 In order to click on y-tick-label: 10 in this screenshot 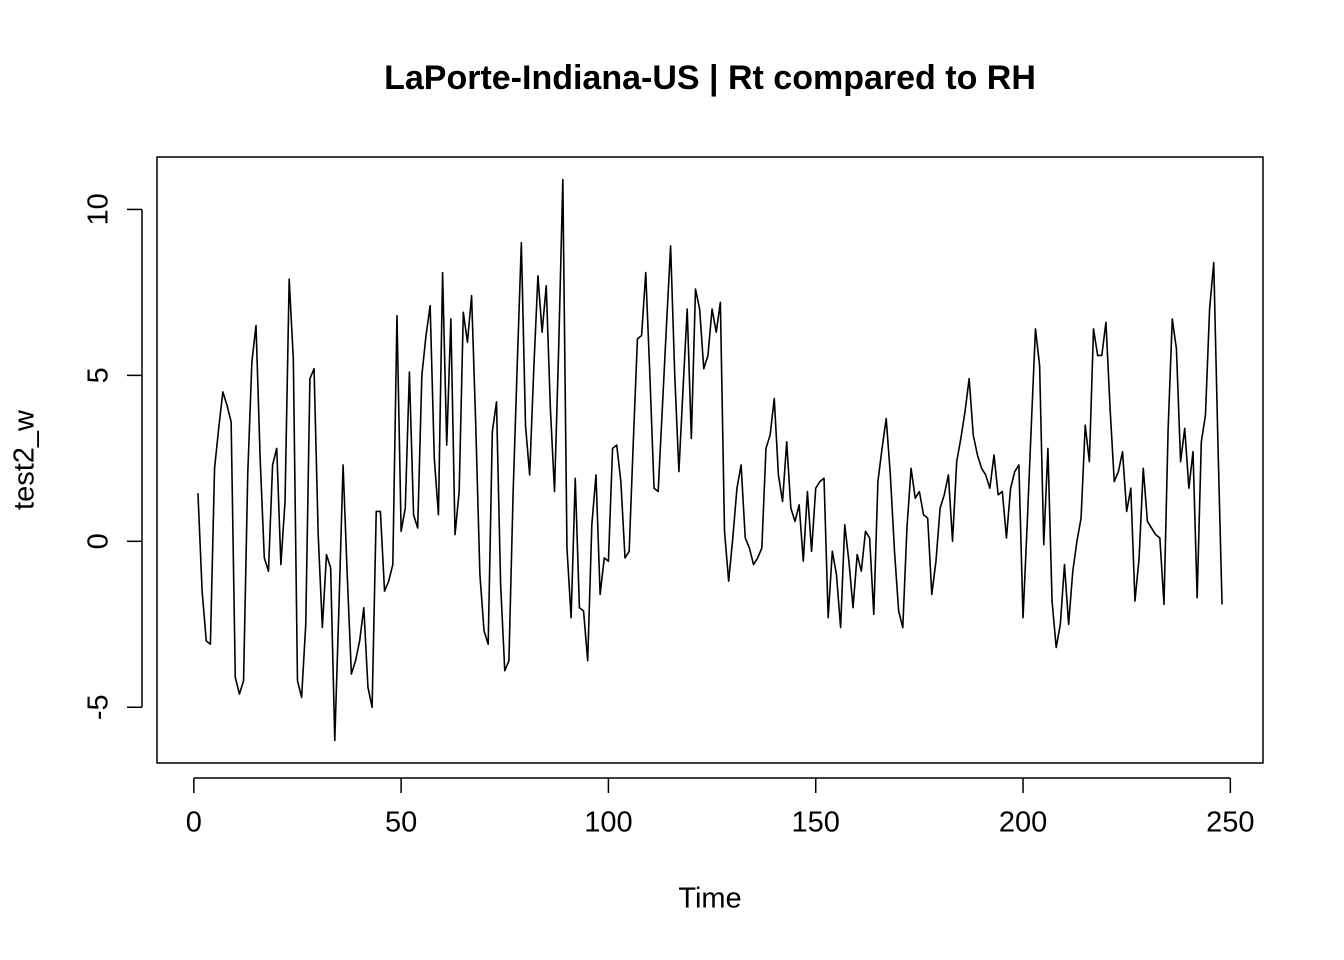, I will do `click(99, 209)`.